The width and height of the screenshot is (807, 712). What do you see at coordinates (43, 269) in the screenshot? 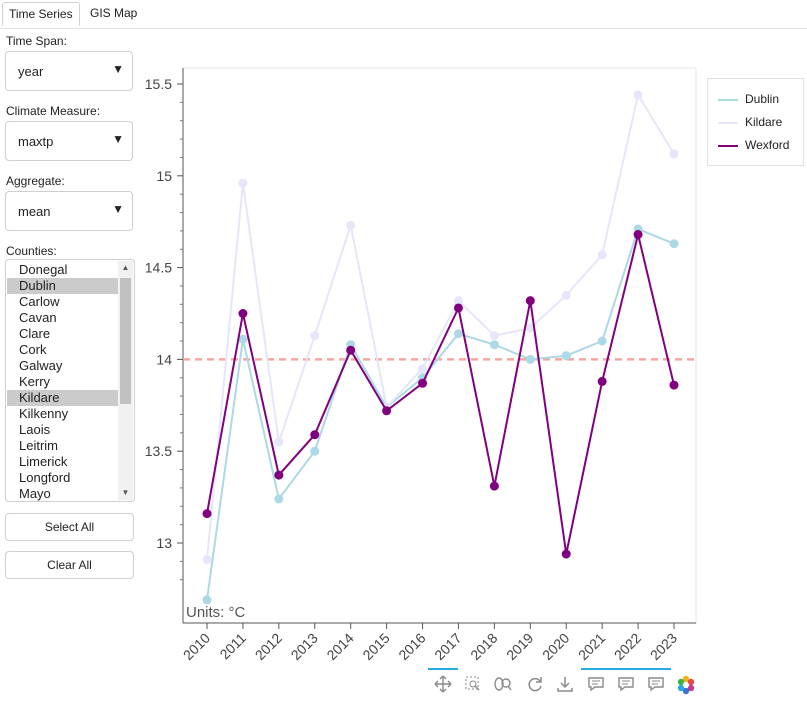
I see `county-option-donegal: Donegal` at bounding box center [43, 269].